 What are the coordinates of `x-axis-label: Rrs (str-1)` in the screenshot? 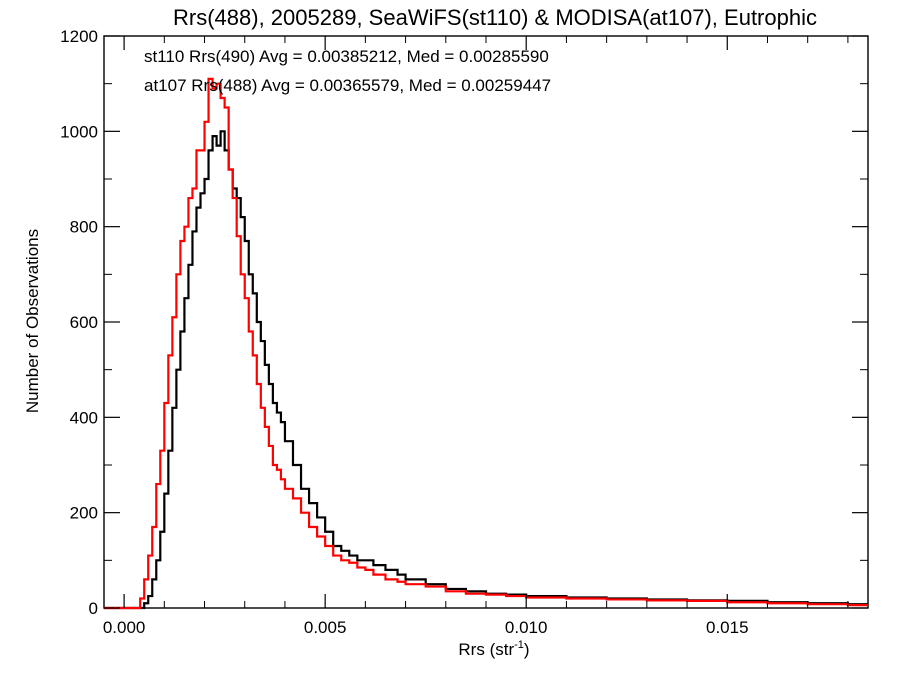 It's located at (493, 649).